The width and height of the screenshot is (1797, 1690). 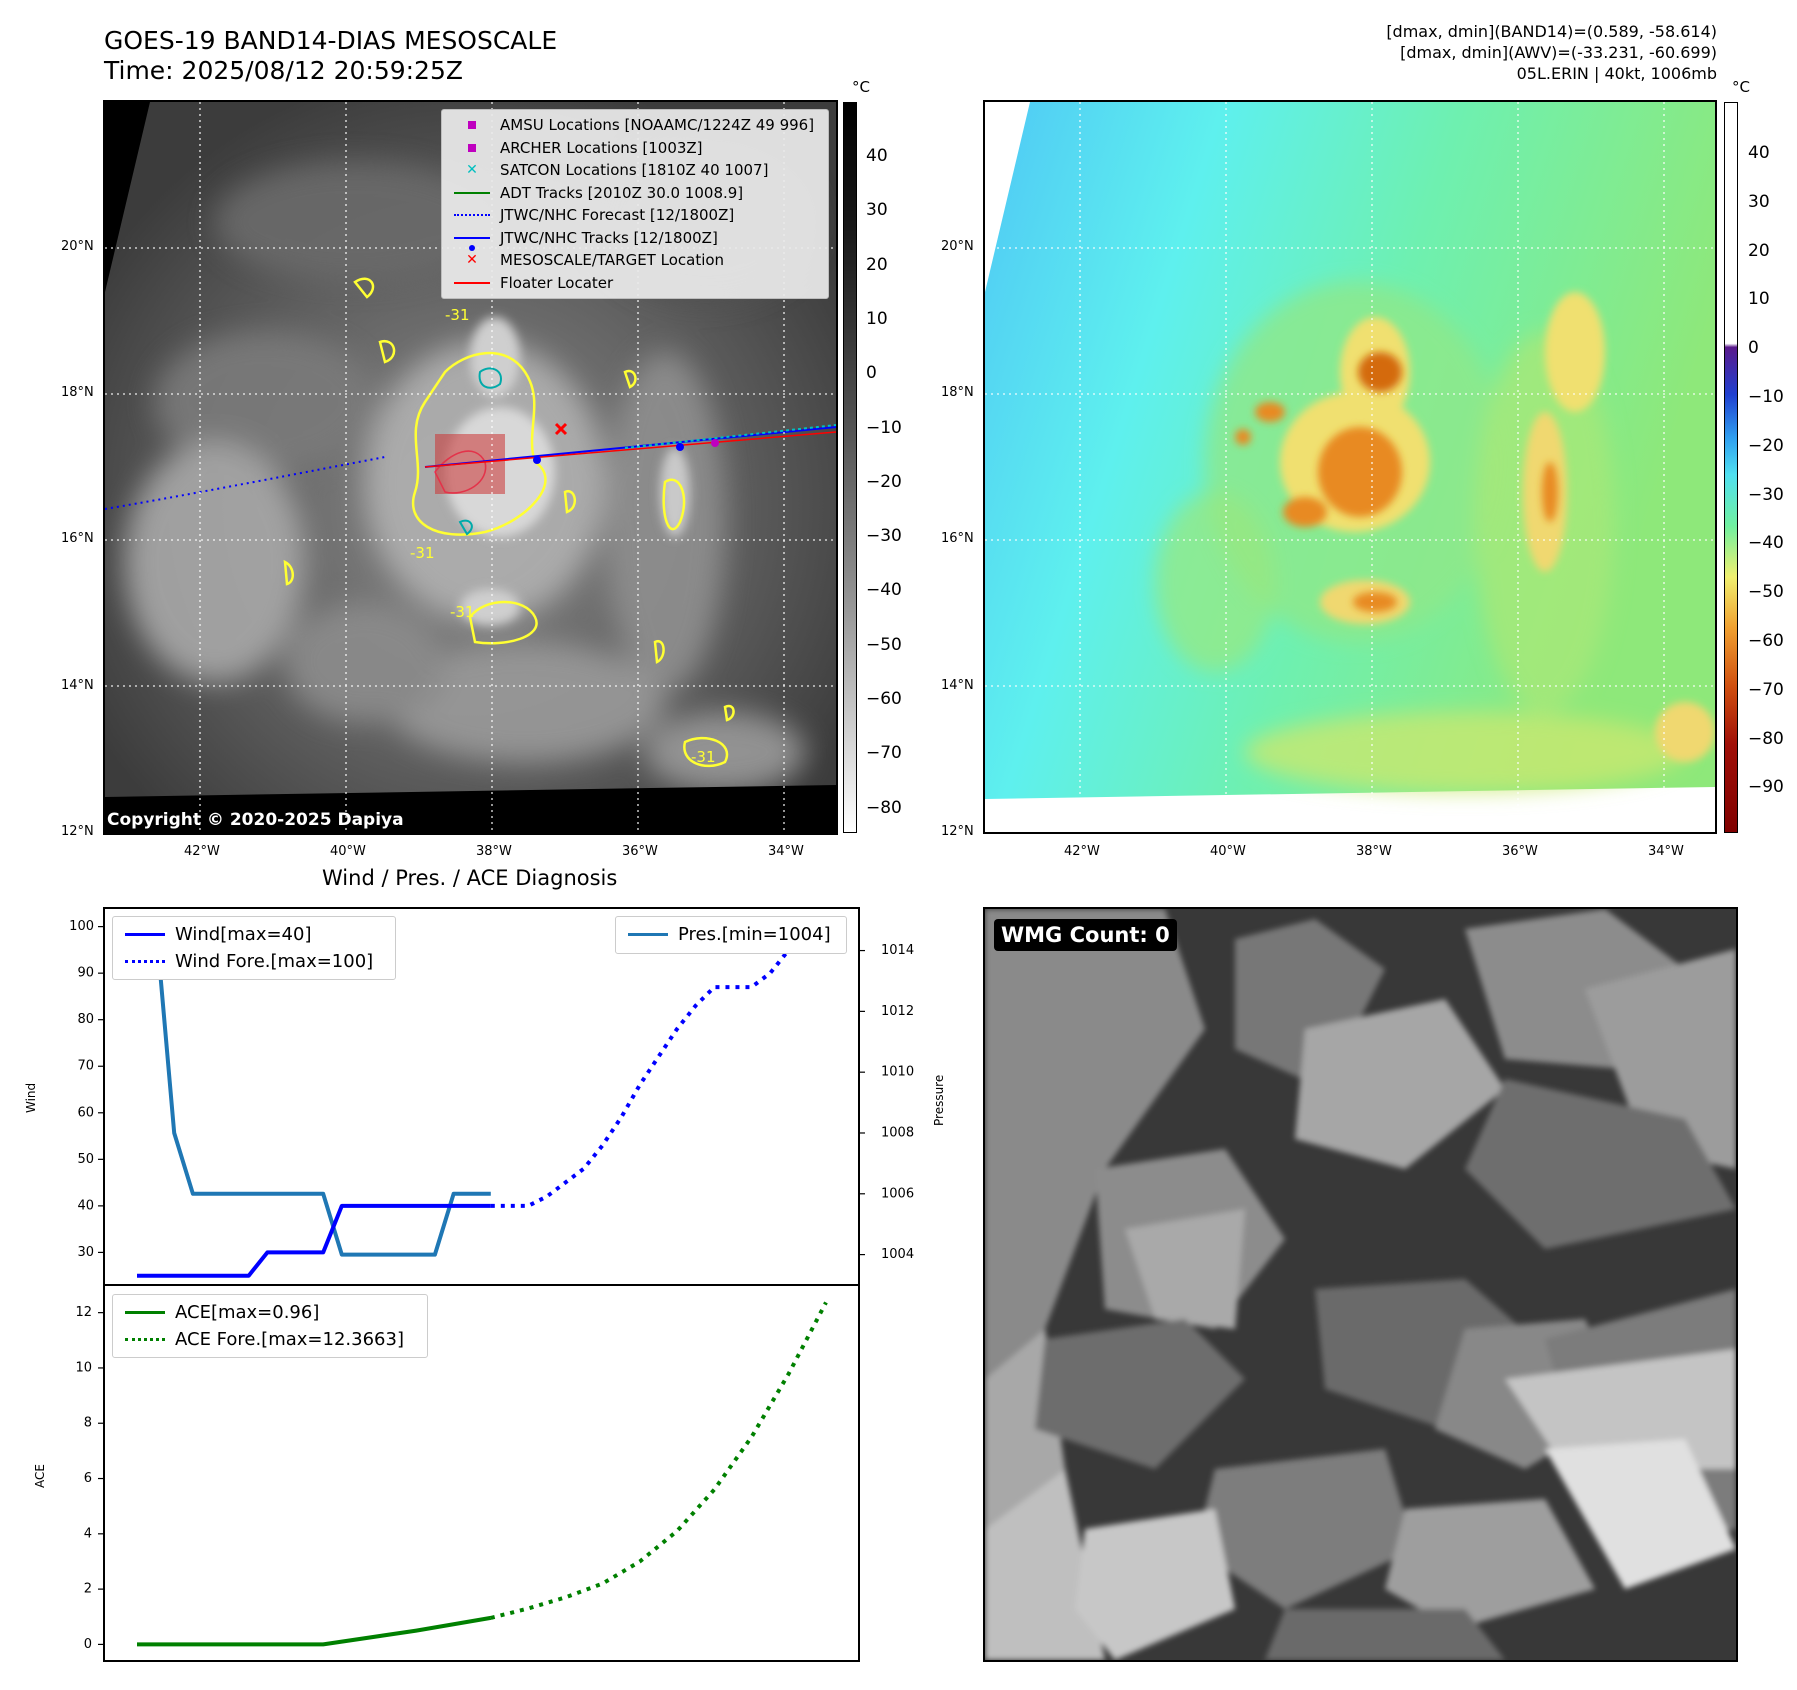 What do you see at coordinates (884, 590) in the screenshot?
I see `colorbar-tick: −40` at bounding box center [884, 590].